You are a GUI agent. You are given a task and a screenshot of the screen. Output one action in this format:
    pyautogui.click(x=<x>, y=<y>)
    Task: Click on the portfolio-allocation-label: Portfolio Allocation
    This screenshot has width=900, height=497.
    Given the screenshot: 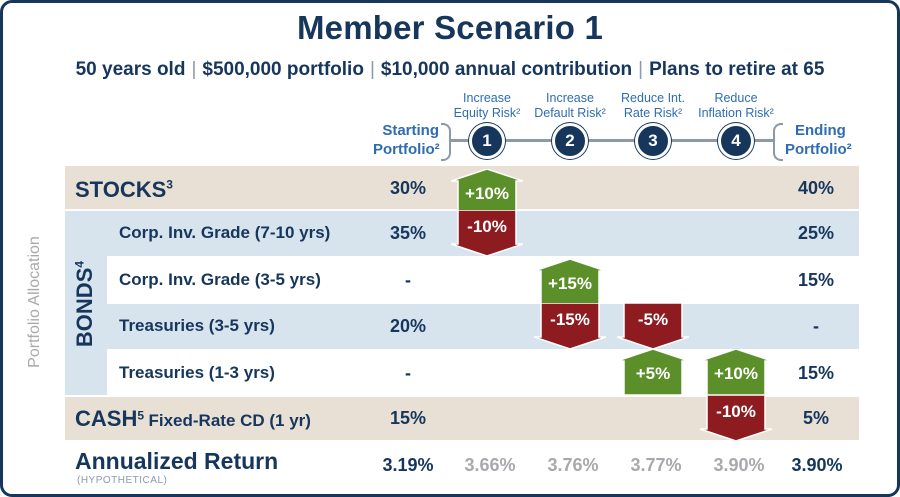 What is the action you would take?
    pyautogui.click(x=34, y=302)
    